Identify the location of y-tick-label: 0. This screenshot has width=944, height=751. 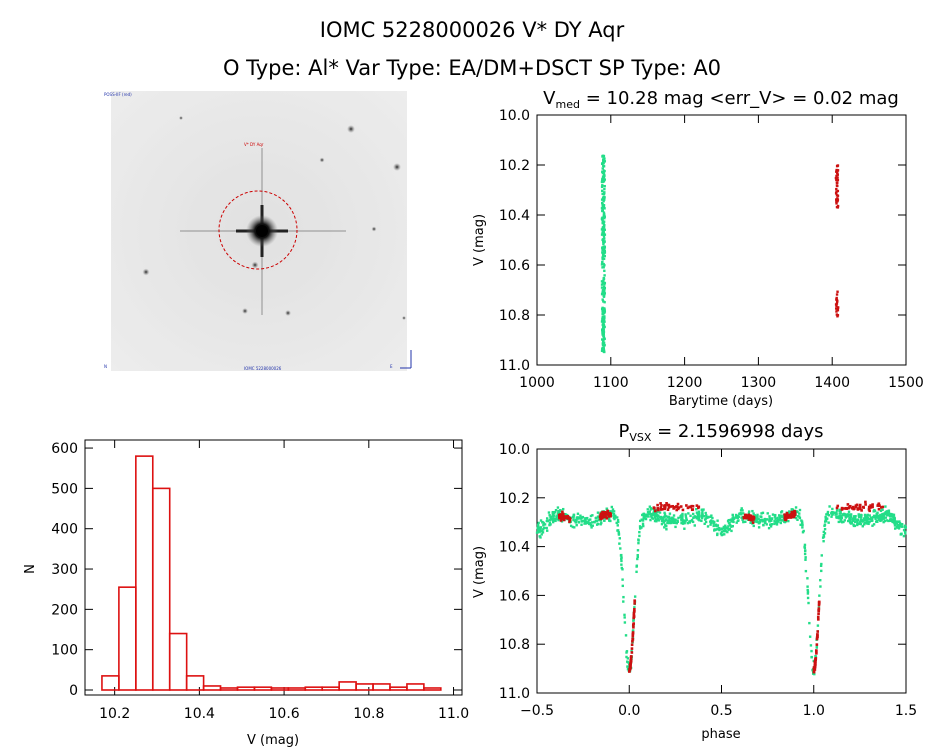
(73, 691).